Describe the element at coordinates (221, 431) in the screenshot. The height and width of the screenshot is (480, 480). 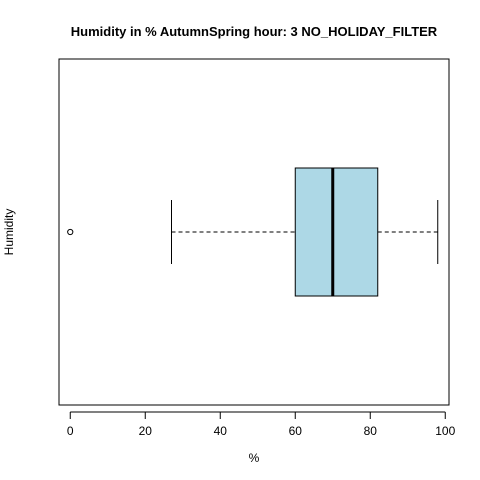
I see `x-tick-label: 40` at that location.